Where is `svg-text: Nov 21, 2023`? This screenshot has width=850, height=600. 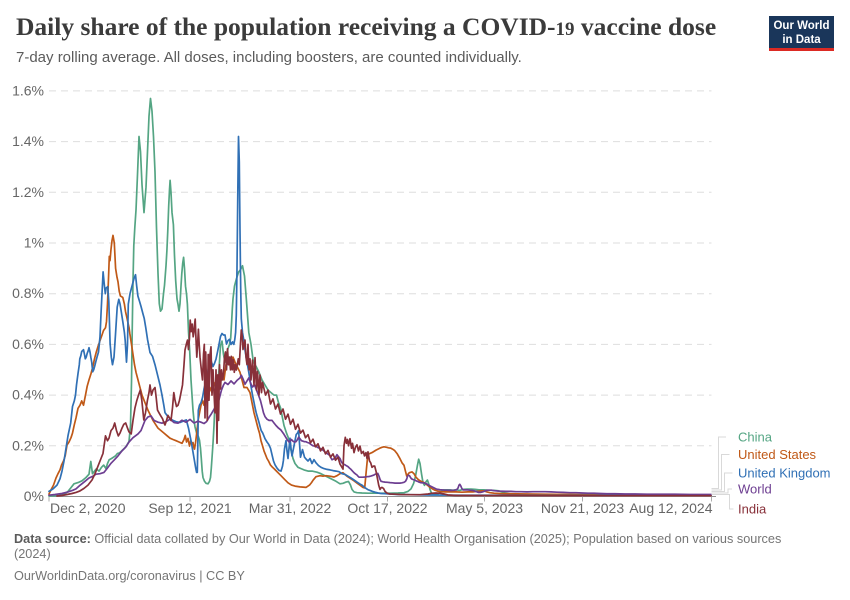 svg-text: Nov 21, 2023 is located at coordinates (582, 508).